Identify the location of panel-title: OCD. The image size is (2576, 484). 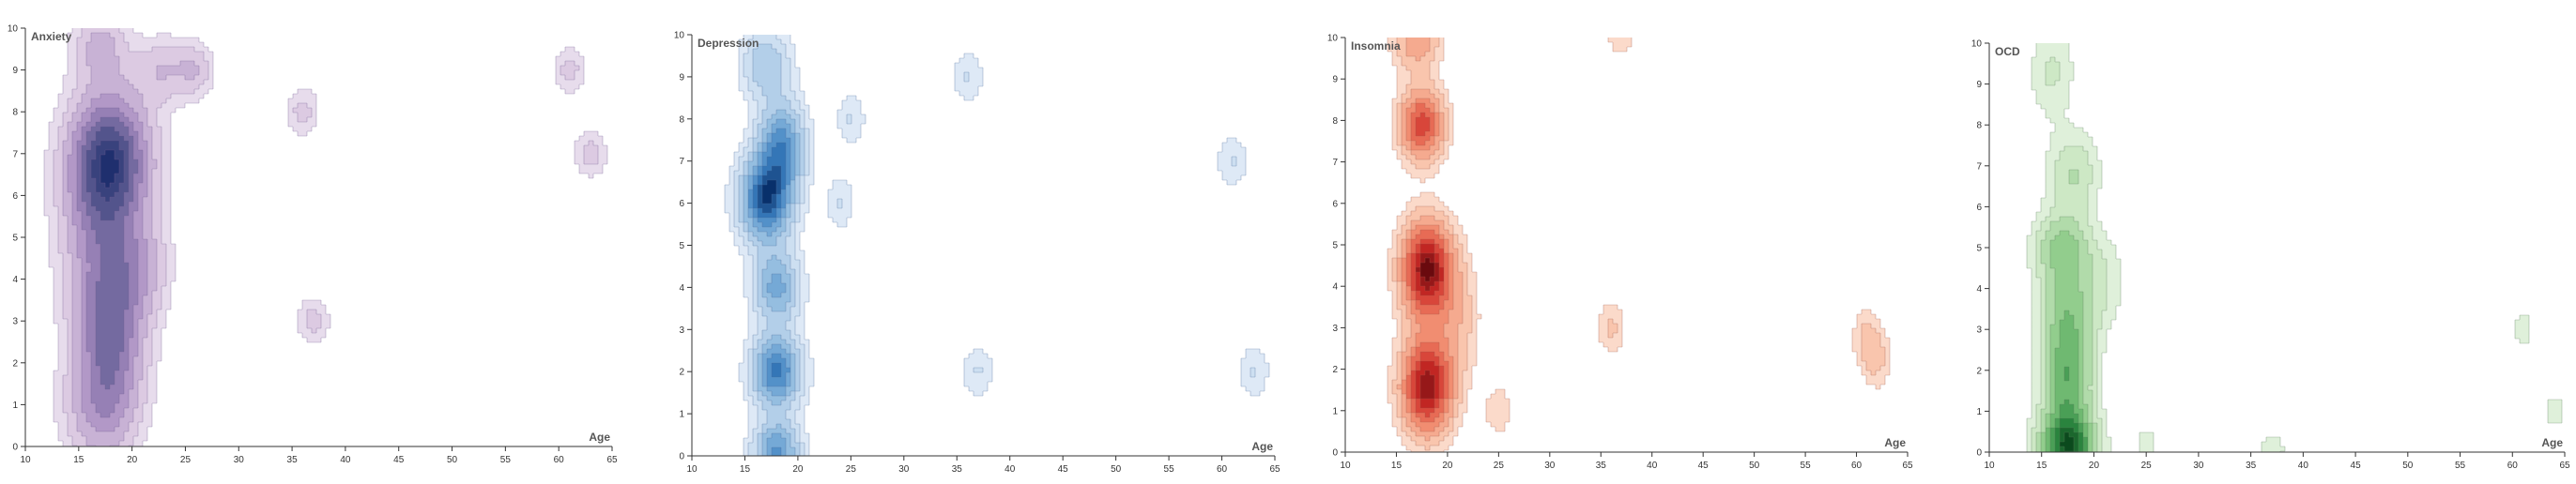
(2008, 51).